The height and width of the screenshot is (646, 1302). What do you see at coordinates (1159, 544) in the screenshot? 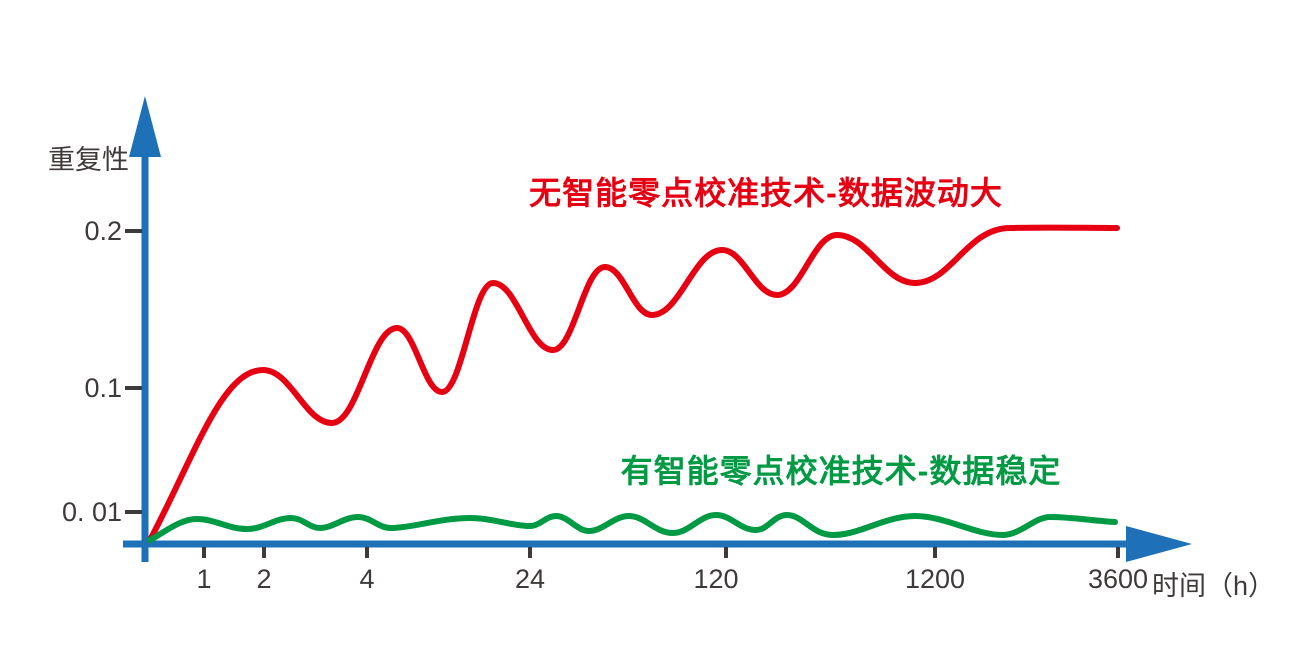
I see `x-axis-arrow-icon` at bounding box center [1159, 544].